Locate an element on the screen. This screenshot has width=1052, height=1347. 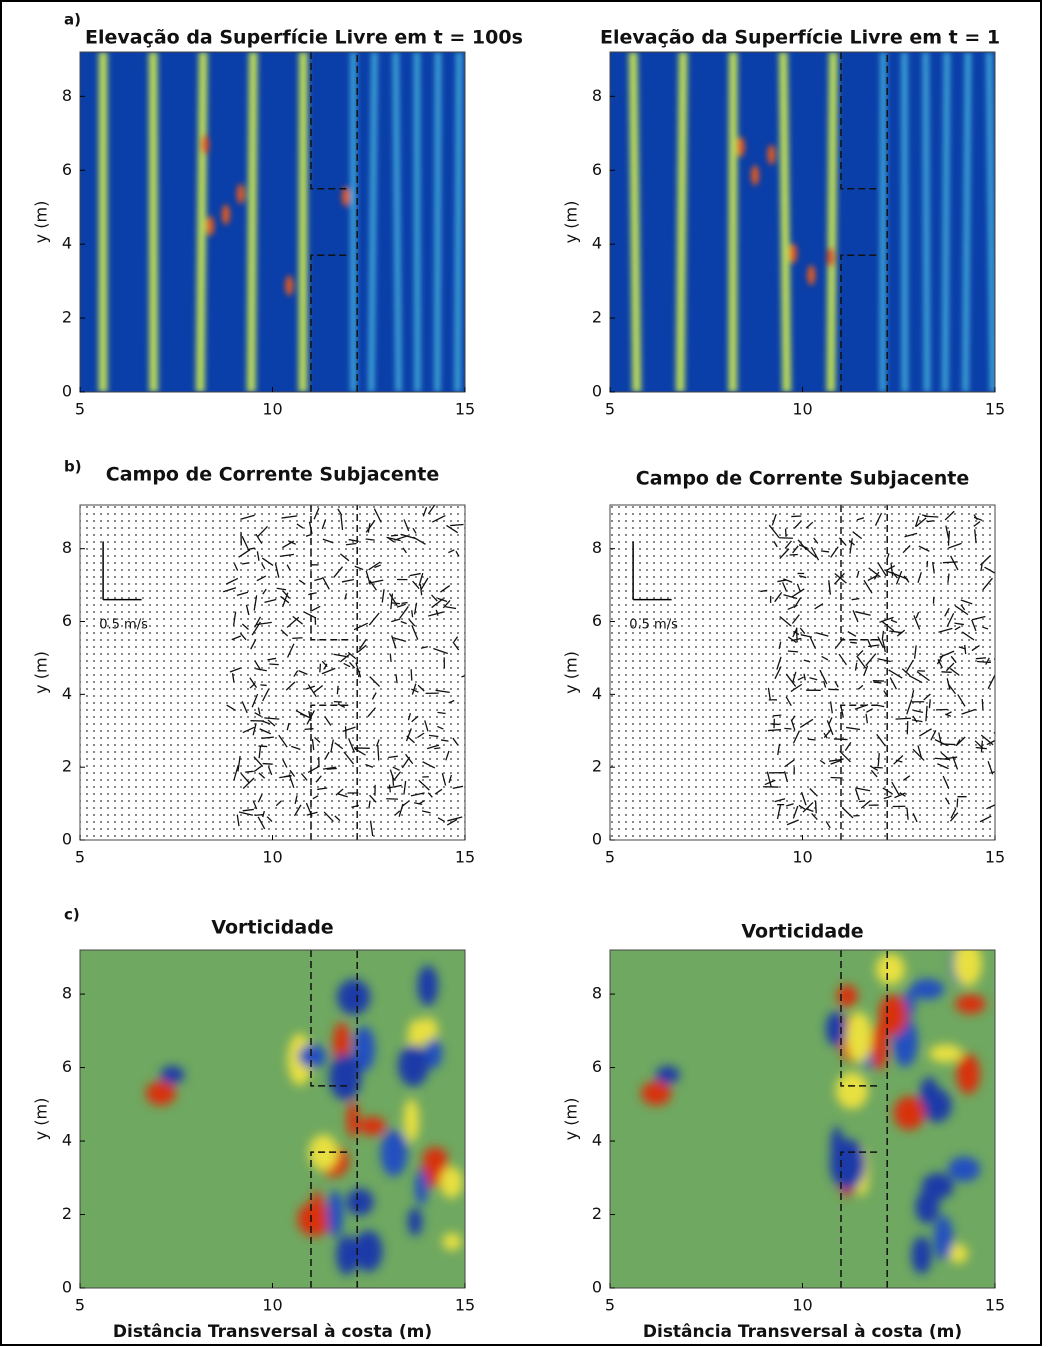
y-tick-label: 2 is located at coordinates (67, 1213).